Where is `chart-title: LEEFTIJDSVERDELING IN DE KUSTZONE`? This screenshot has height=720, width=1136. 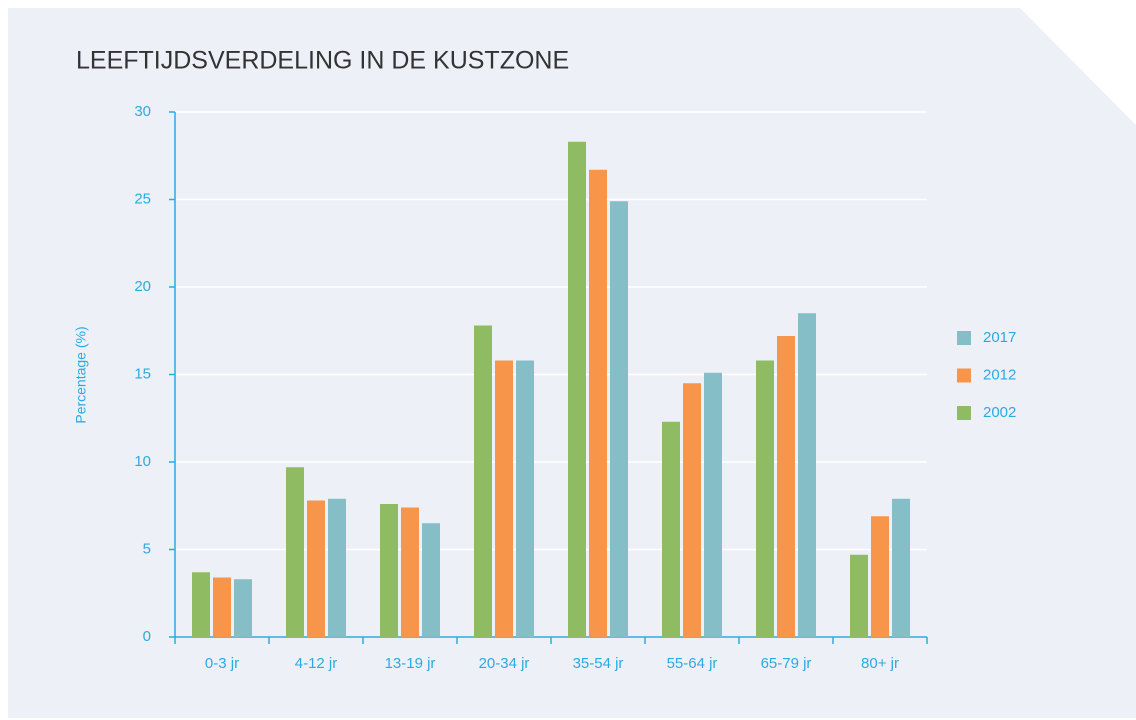 chart-title: LEEFTIJDSVERDELING IN DE KUSTZONE is located at coordinates (322, 61).